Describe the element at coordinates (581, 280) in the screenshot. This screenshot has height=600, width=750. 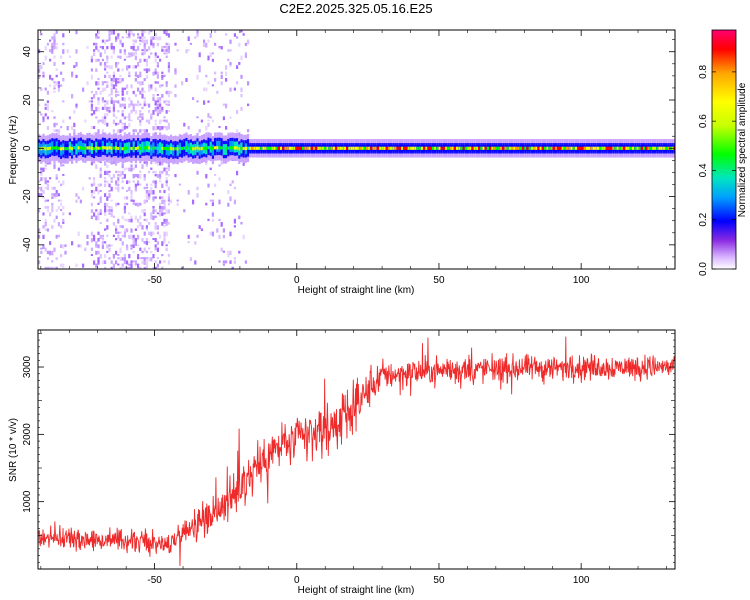
I see `spectrogram-x-tick-label: 100` at that location.